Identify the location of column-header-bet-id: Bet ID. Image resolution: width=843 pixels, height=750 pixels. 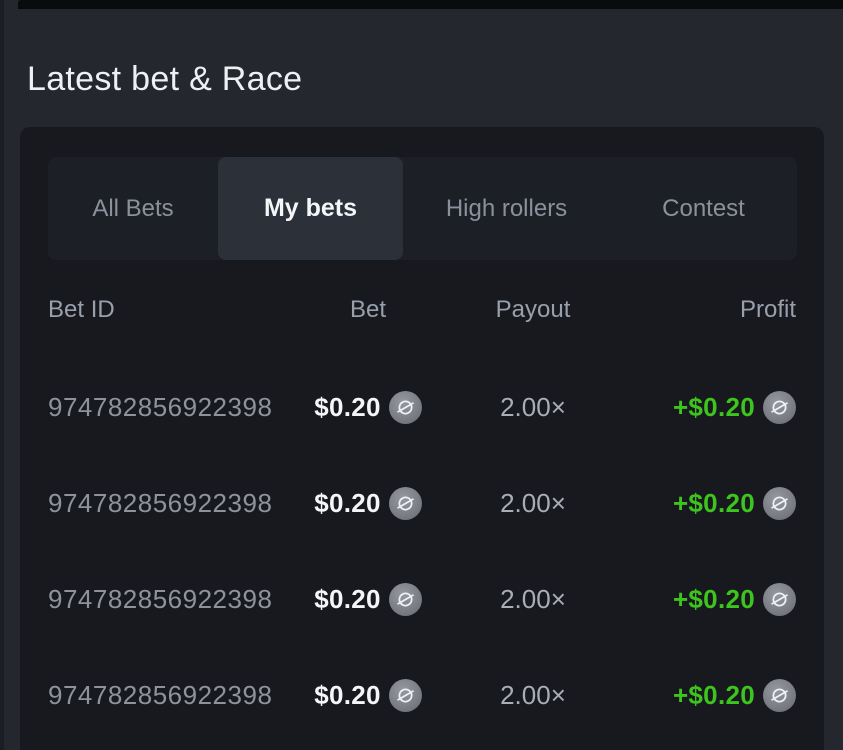
(81, 309).